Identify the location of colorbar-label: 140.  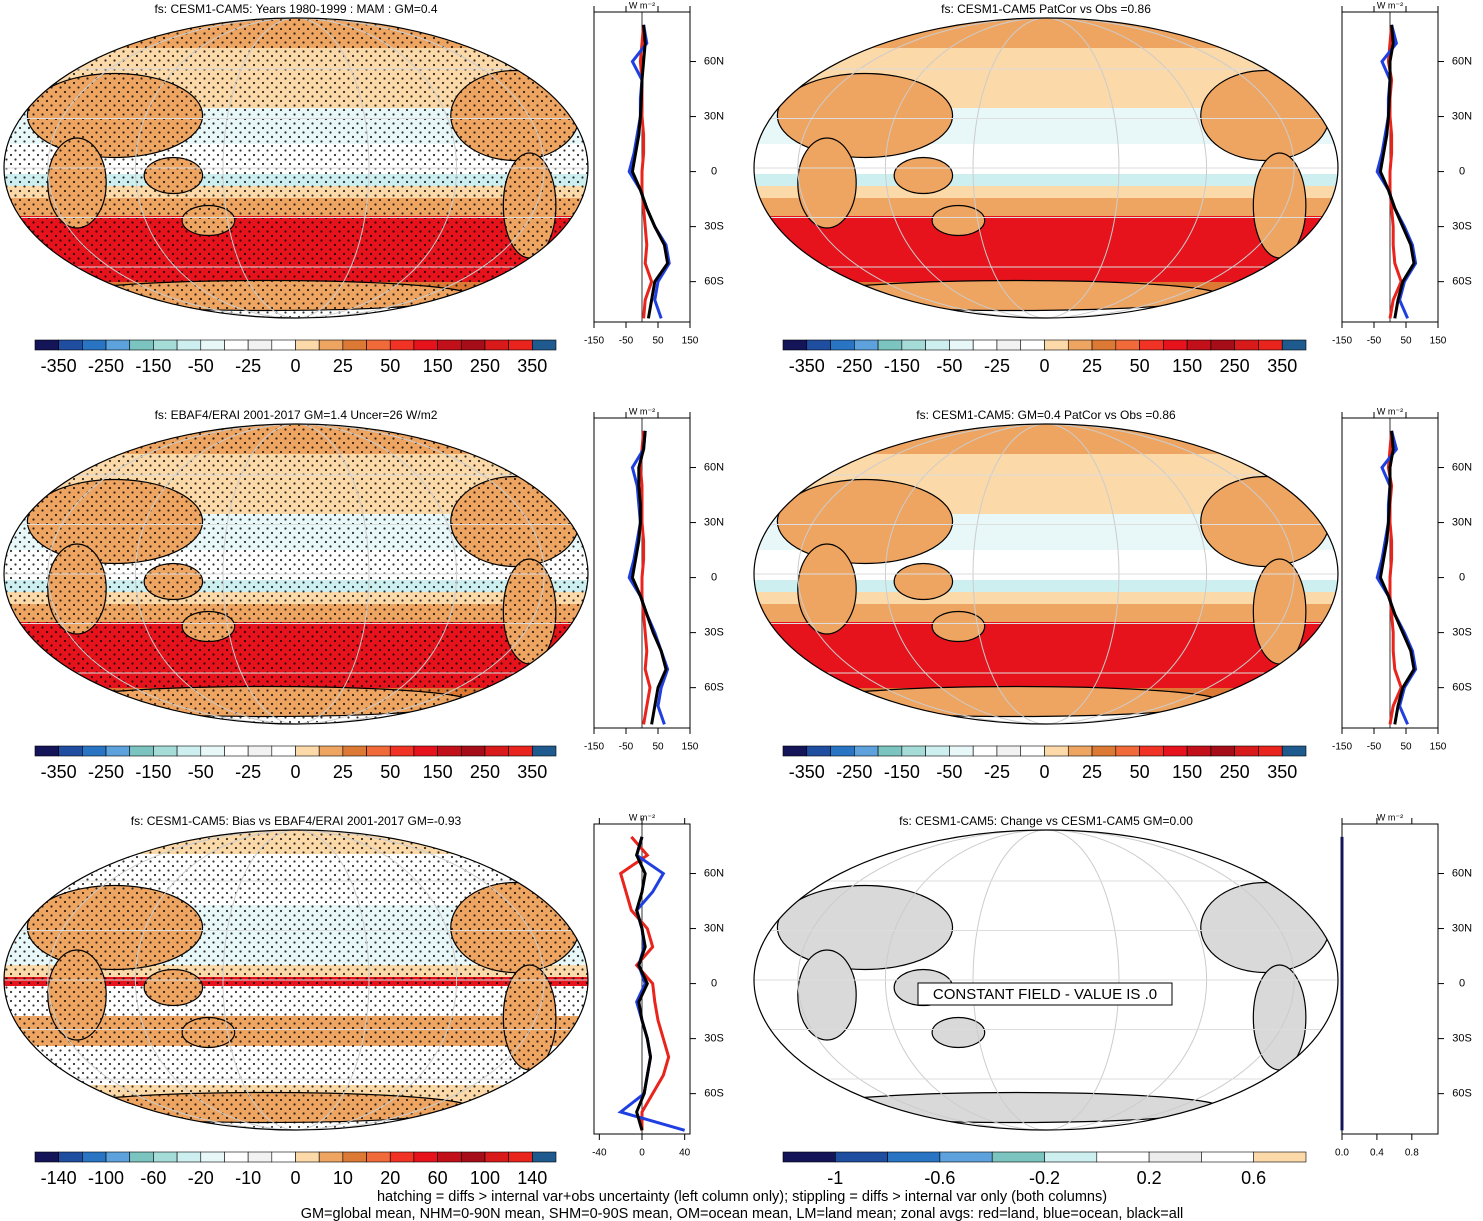
(532, 1178).